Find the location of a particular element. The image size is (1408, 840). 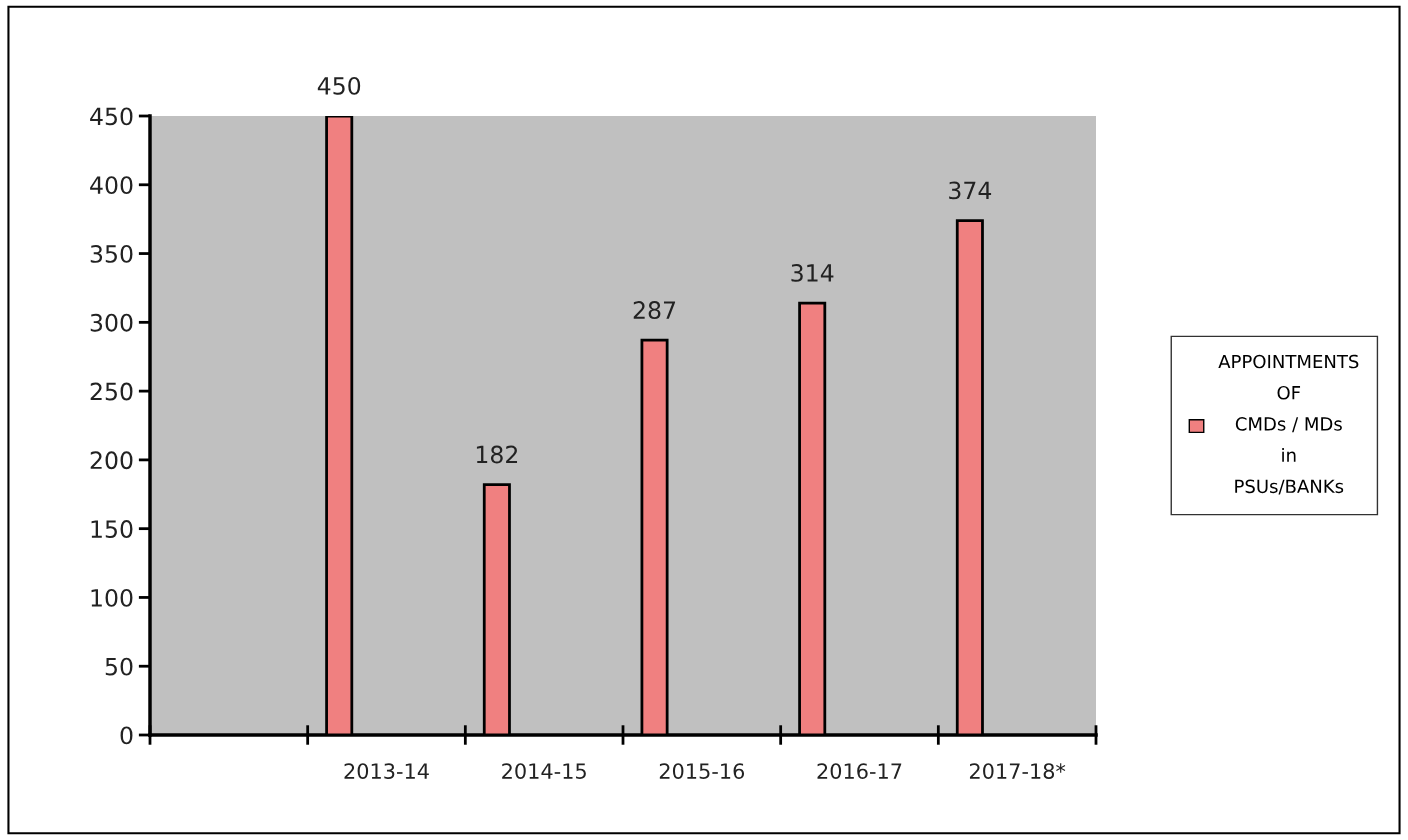

y-tick-label: 100 is located at coordinates (112, 597).